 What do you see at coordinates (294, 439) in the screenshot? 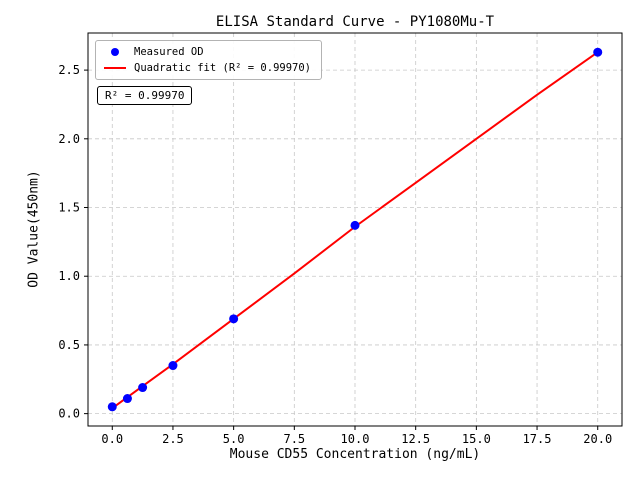
I see `svg-text: 7.5` at bounding box center [294, 439].